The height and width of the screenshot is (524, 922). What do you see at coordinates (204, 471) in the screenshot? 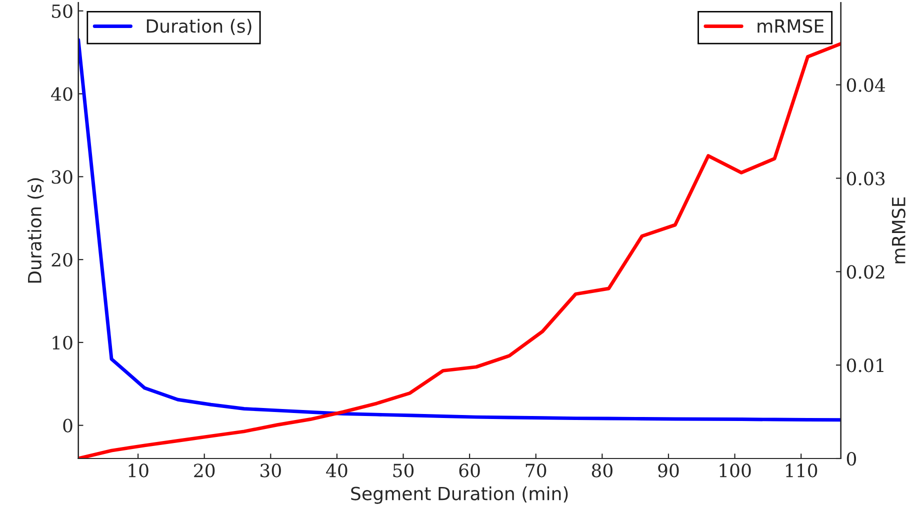
I see `x-tick-label: 20` at bounding box center [204, 471].